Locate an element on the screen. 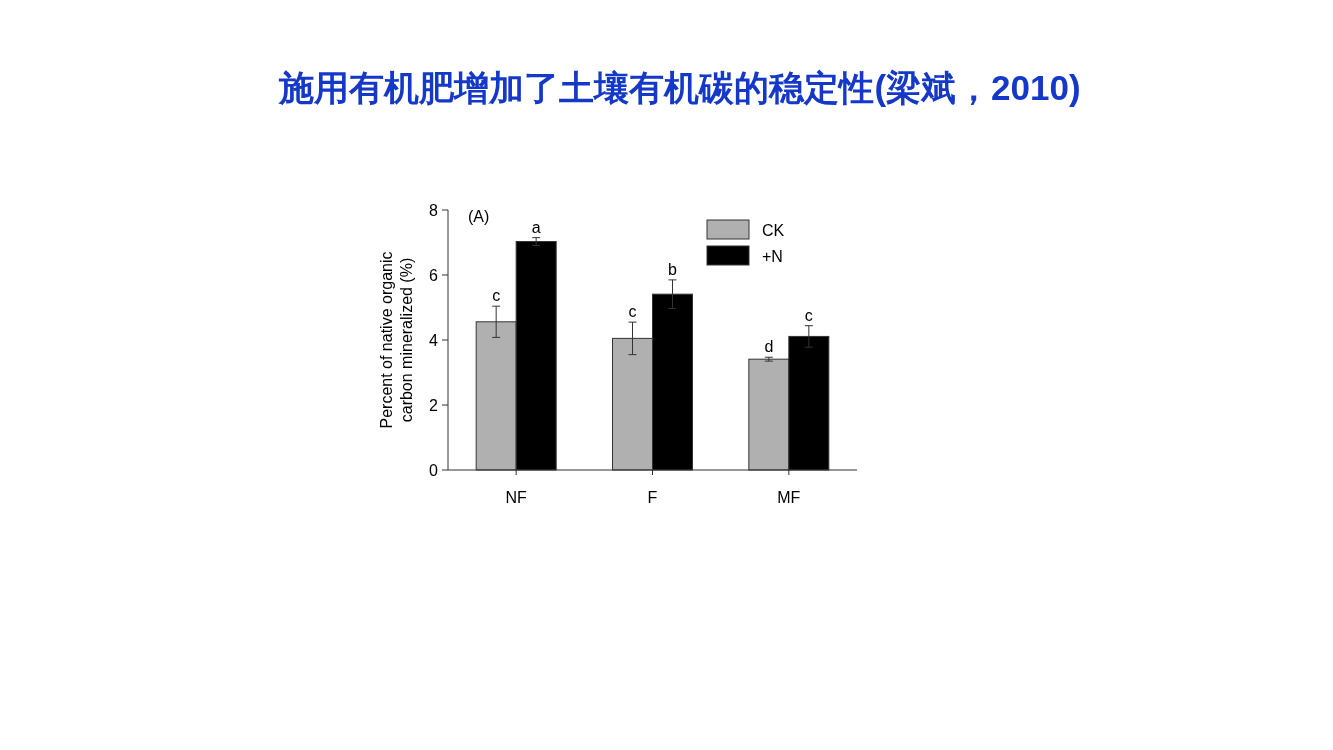 The width and height of the screenshot is (1333, 750). annotation: (A) is located at coordinates (479, 216).